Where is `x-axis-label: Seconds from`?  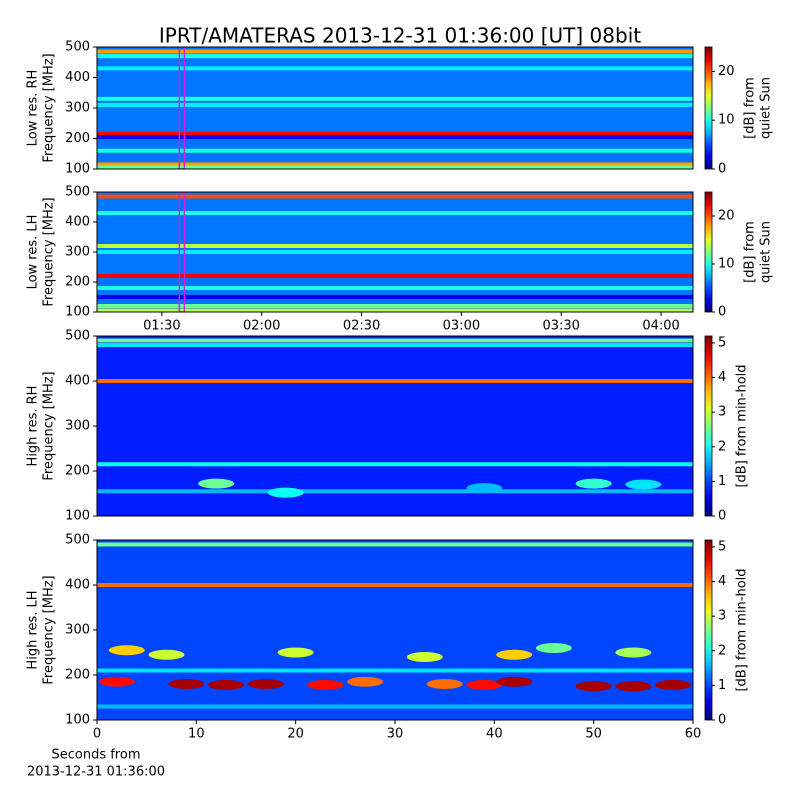
x-axis-label: Seconds from is located at coordinates (95, 755).